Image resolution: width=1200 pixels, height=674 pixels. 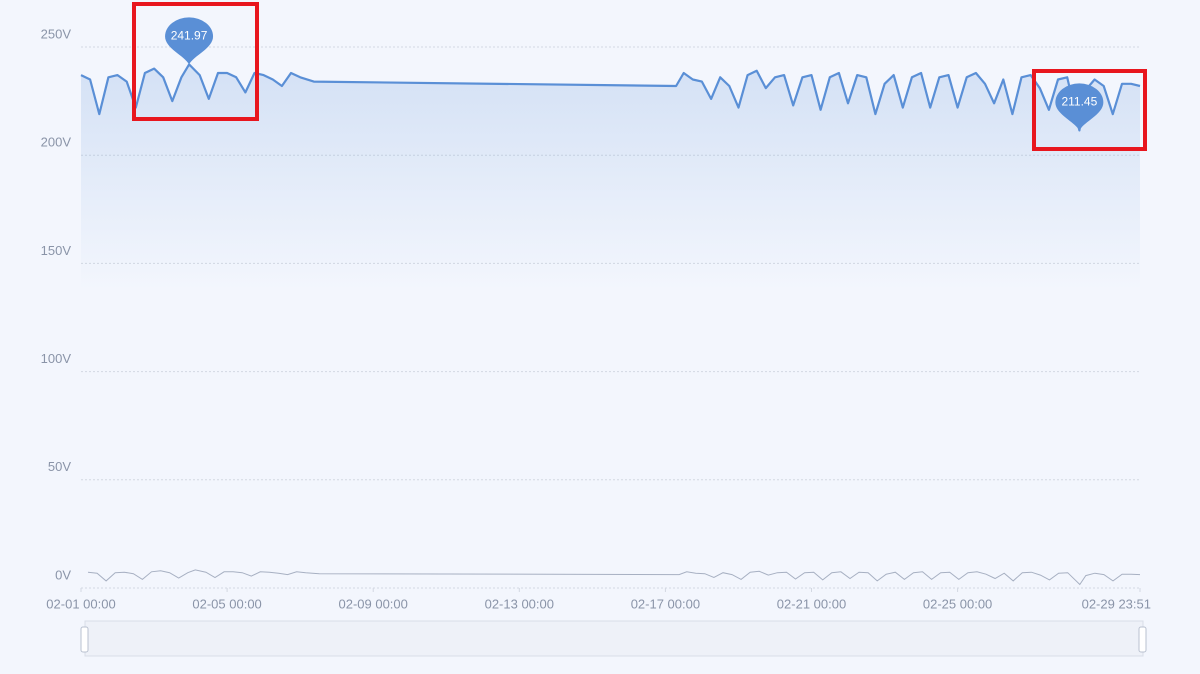 What do you see at coordinates (56, 358) in the screenshot?
I see `y-tick-label: 100V` at bounding box center [56, 358].